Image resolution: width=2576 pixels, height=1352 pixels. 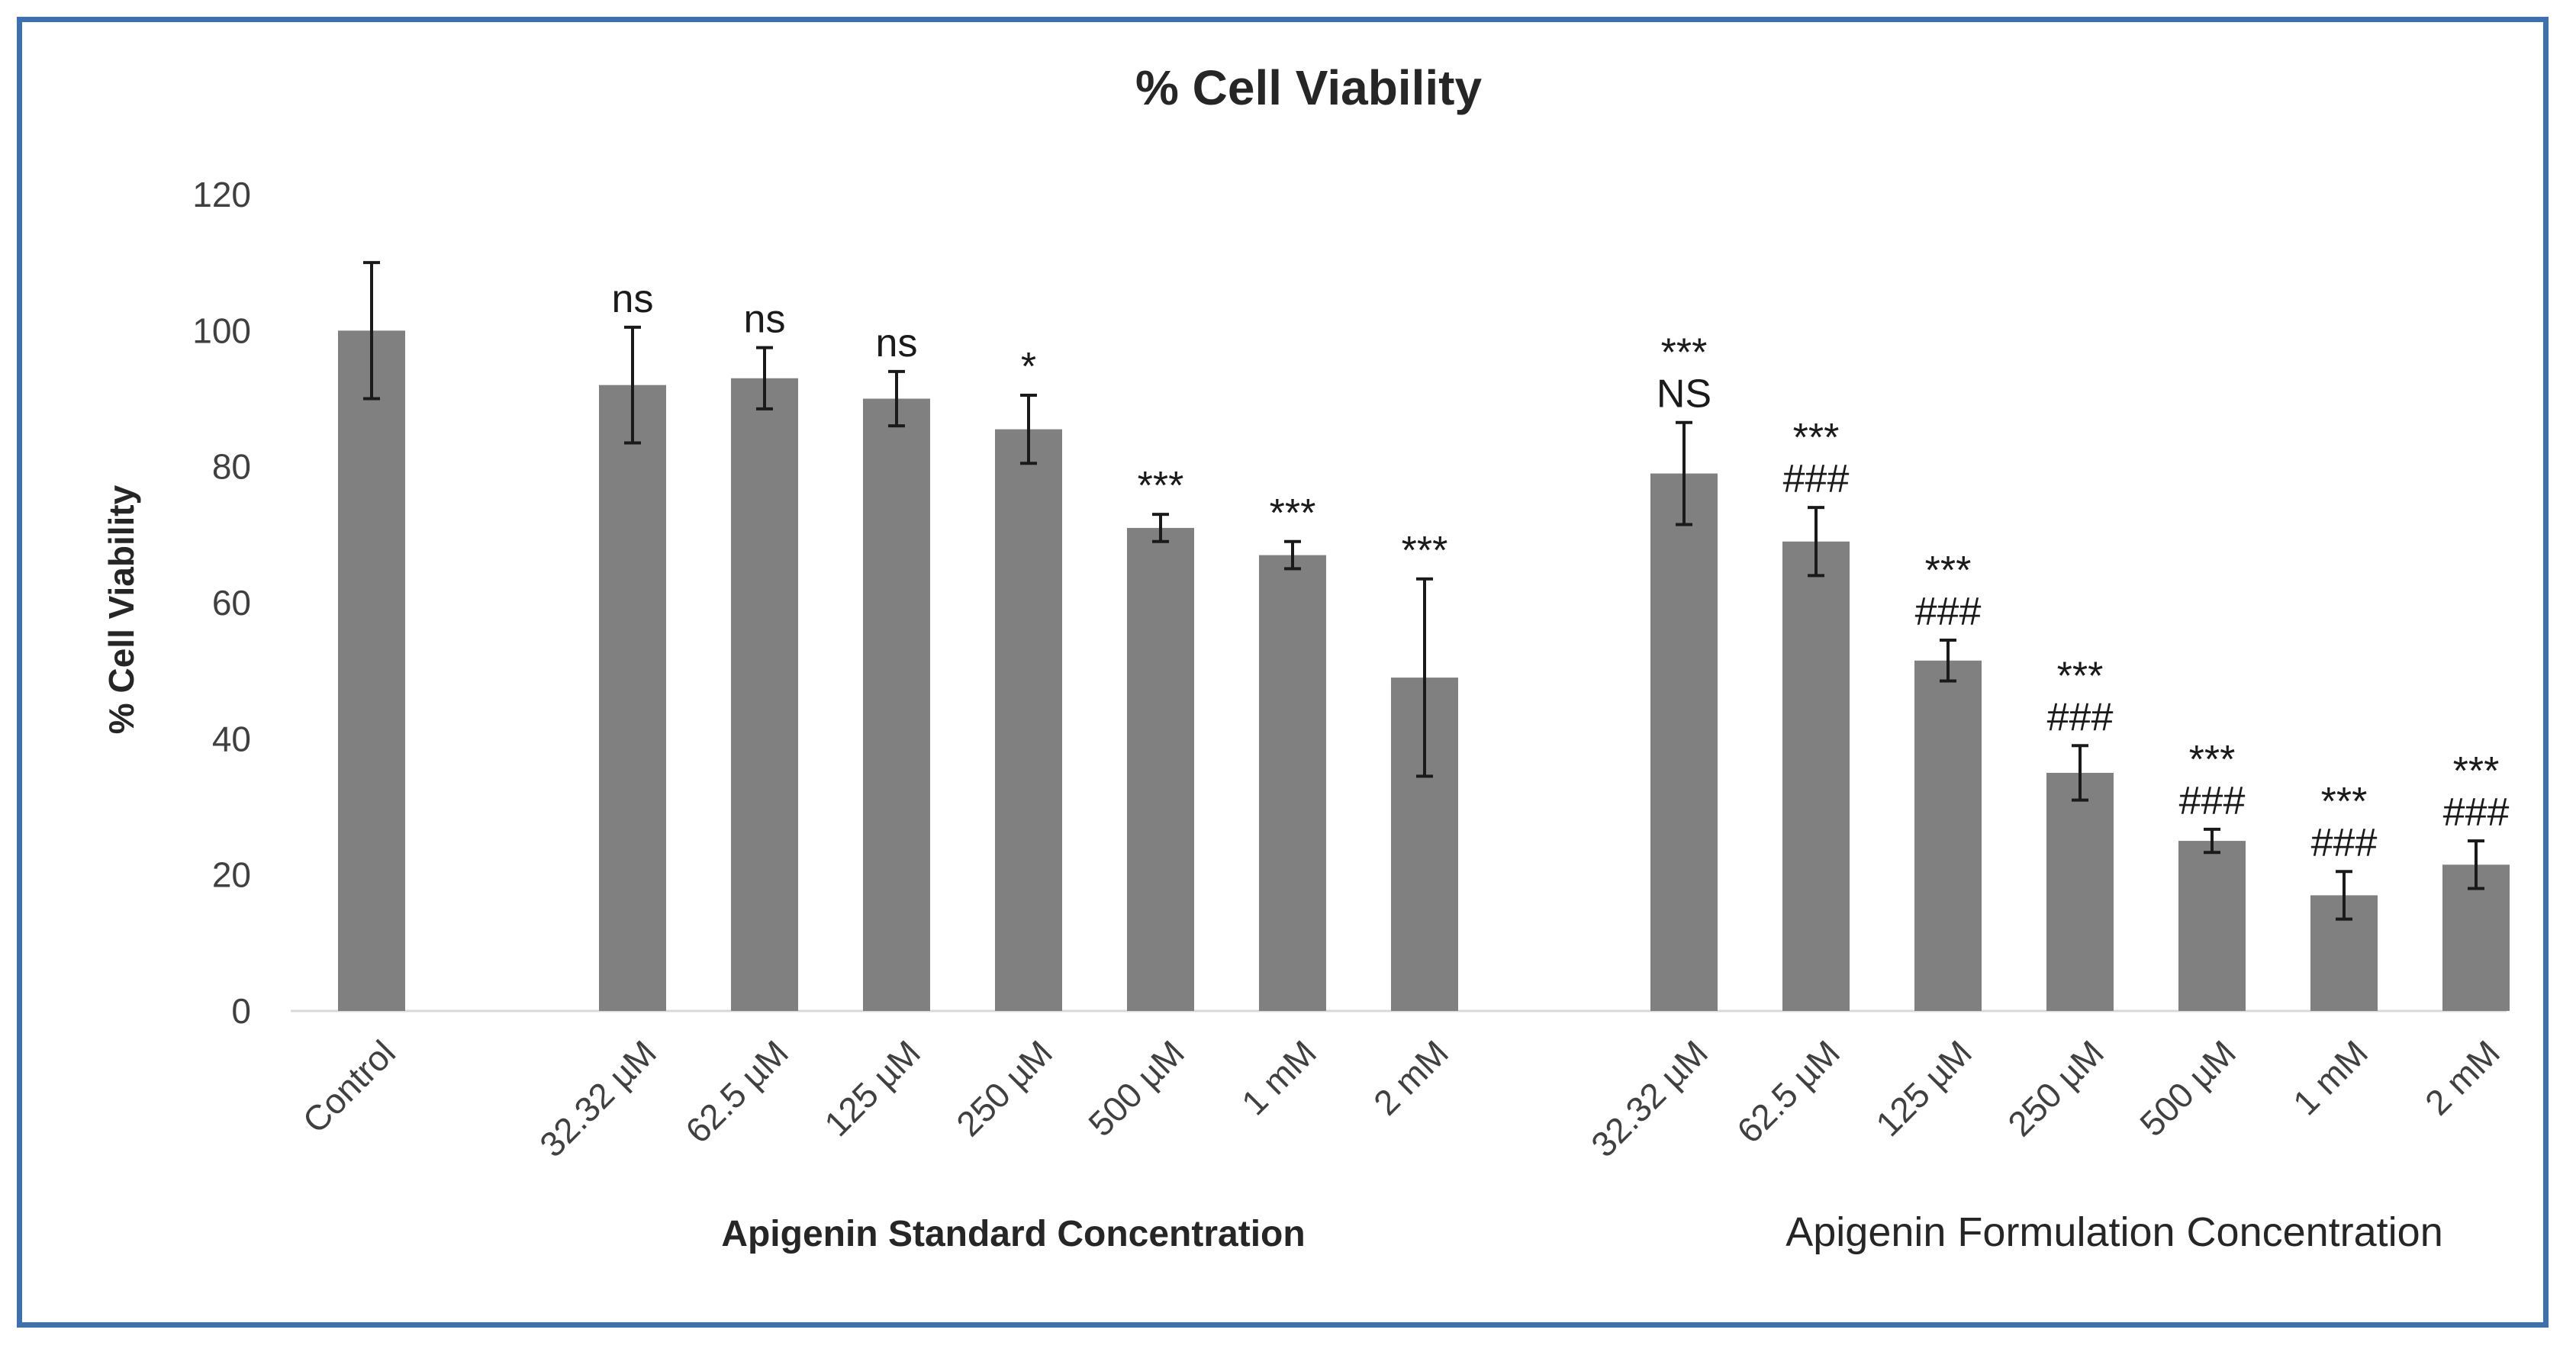 I want to click on y-tick-label: 100, so click(x=221, y=330).